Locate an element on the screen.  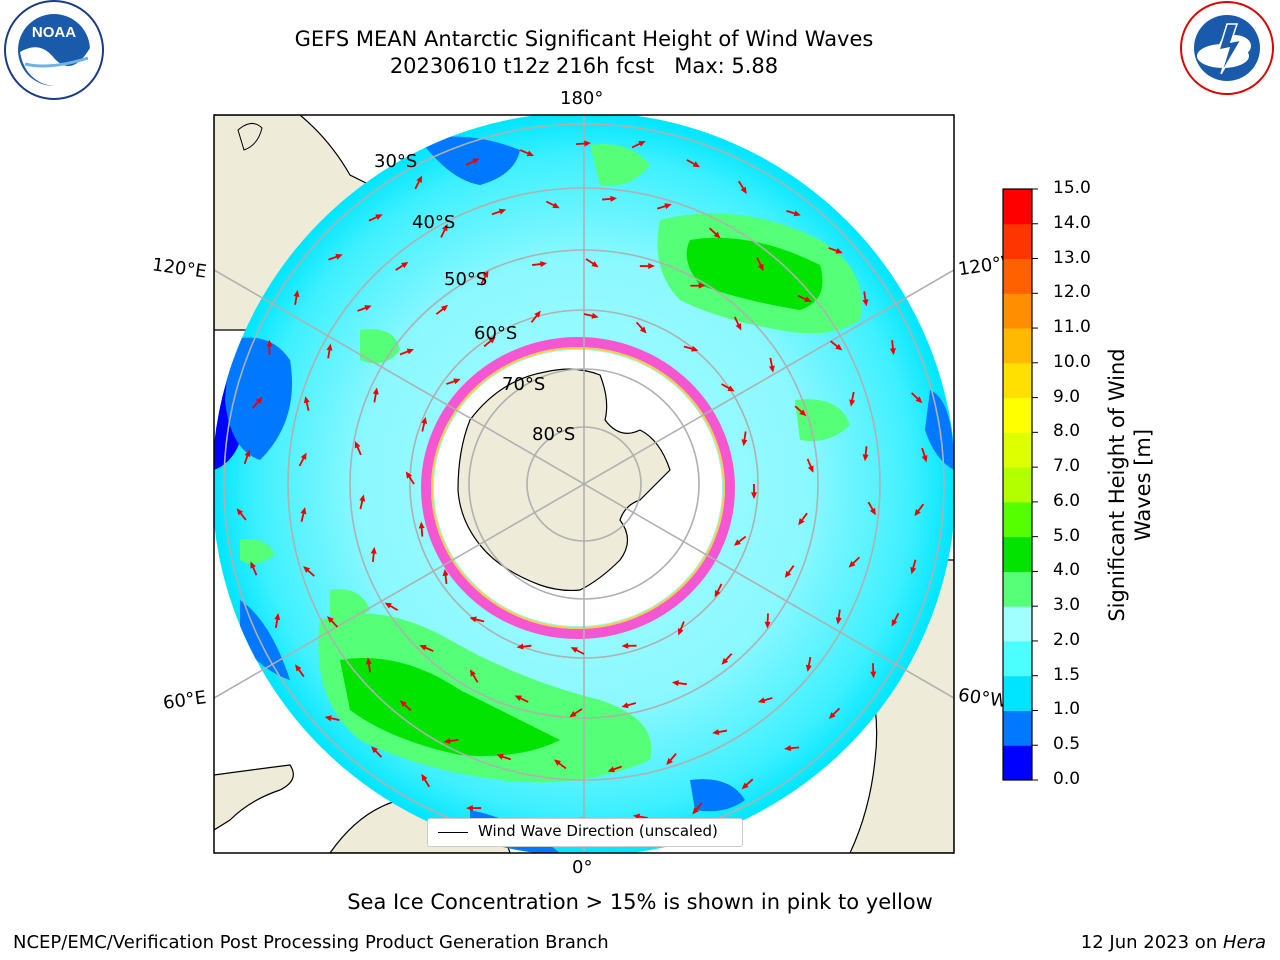
legend-line-swatch is located at coordinates (453, 832).